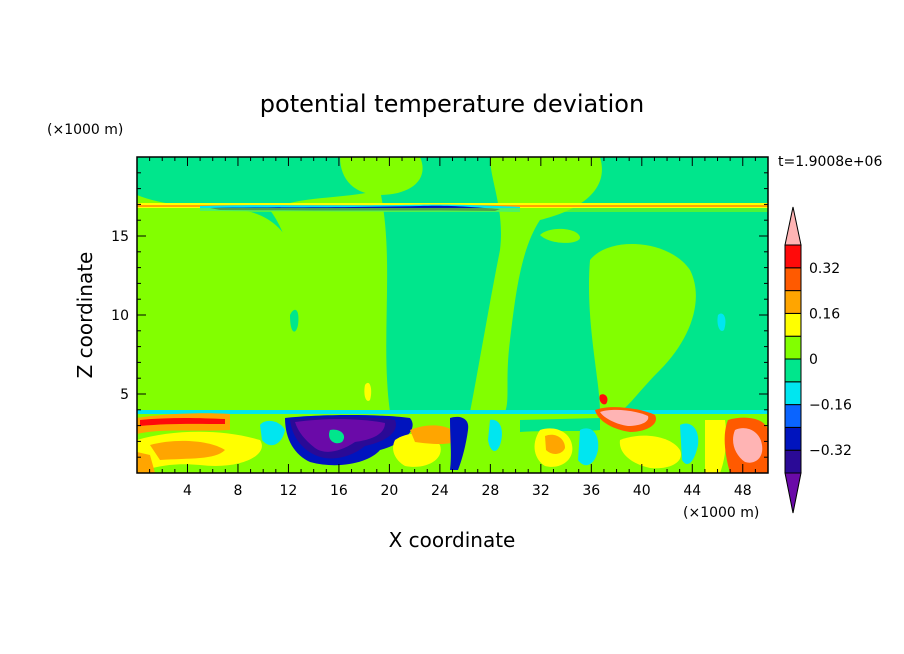 The width and height of the screenshot is (904, 654). Describe the element at coordinates (793, 493) in the screenshot. I see `colorbar-min-triangle` at that location.